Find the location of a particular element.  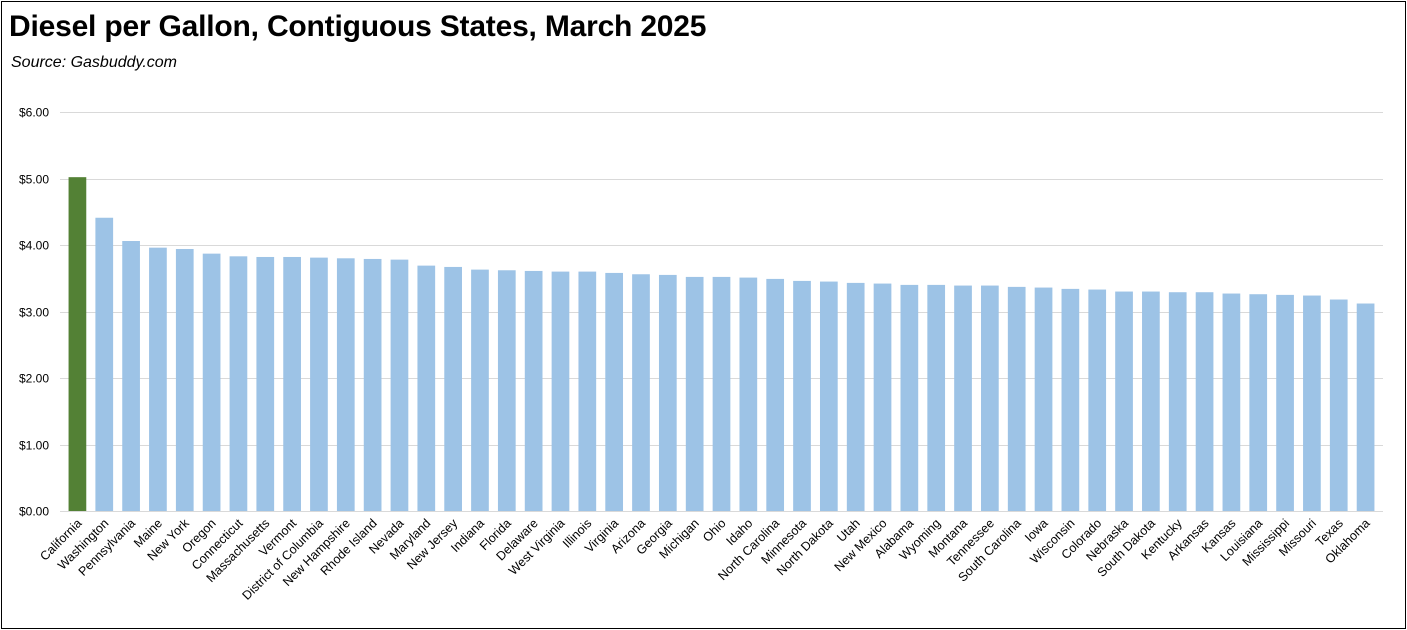

bar-oklahoma is located at coordinates (1365, 407).